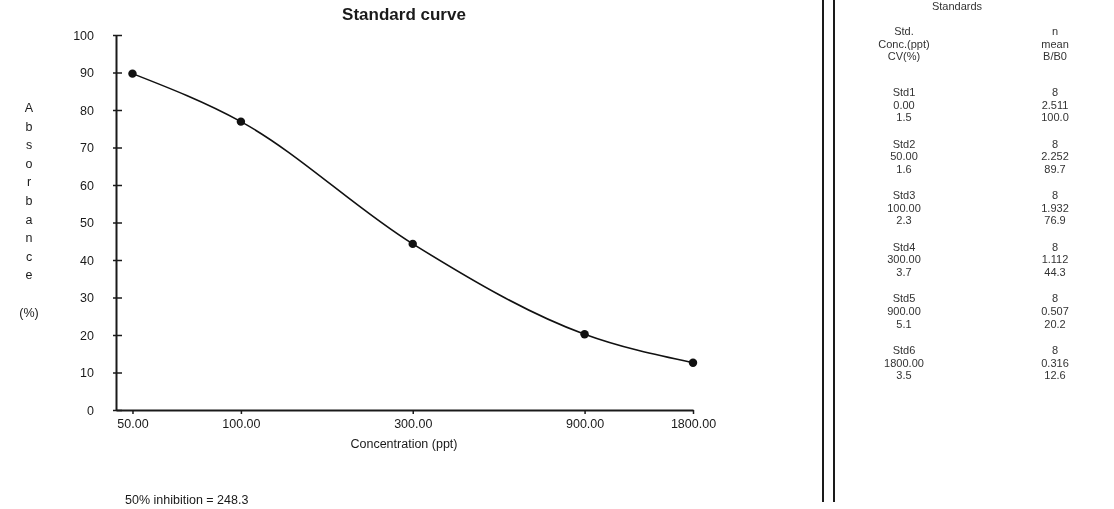 This screenshot has width=1114, height=509. I want to click on text: 1800.00, so click(904, 362).